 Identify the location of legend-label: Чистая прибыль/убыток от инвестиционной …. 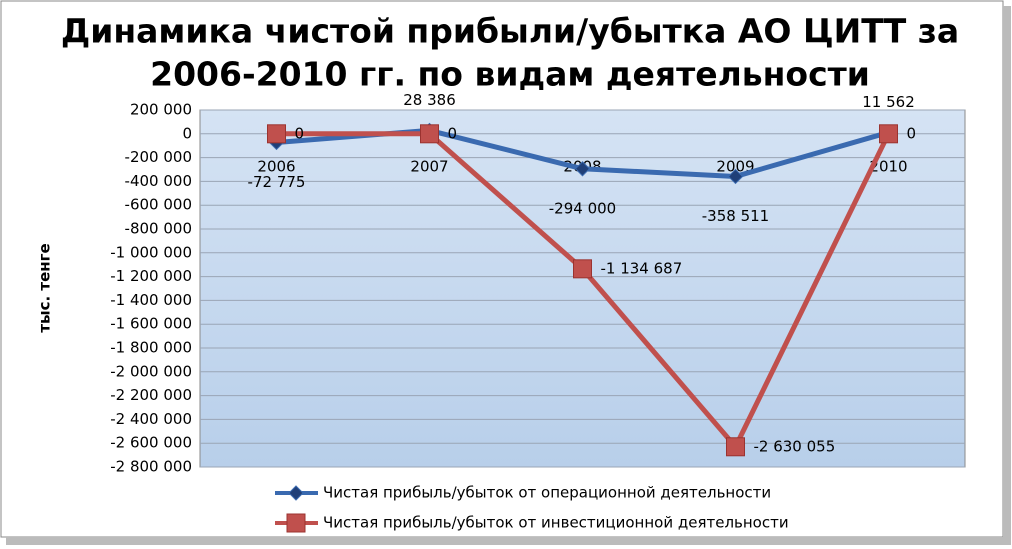
(556, 523).